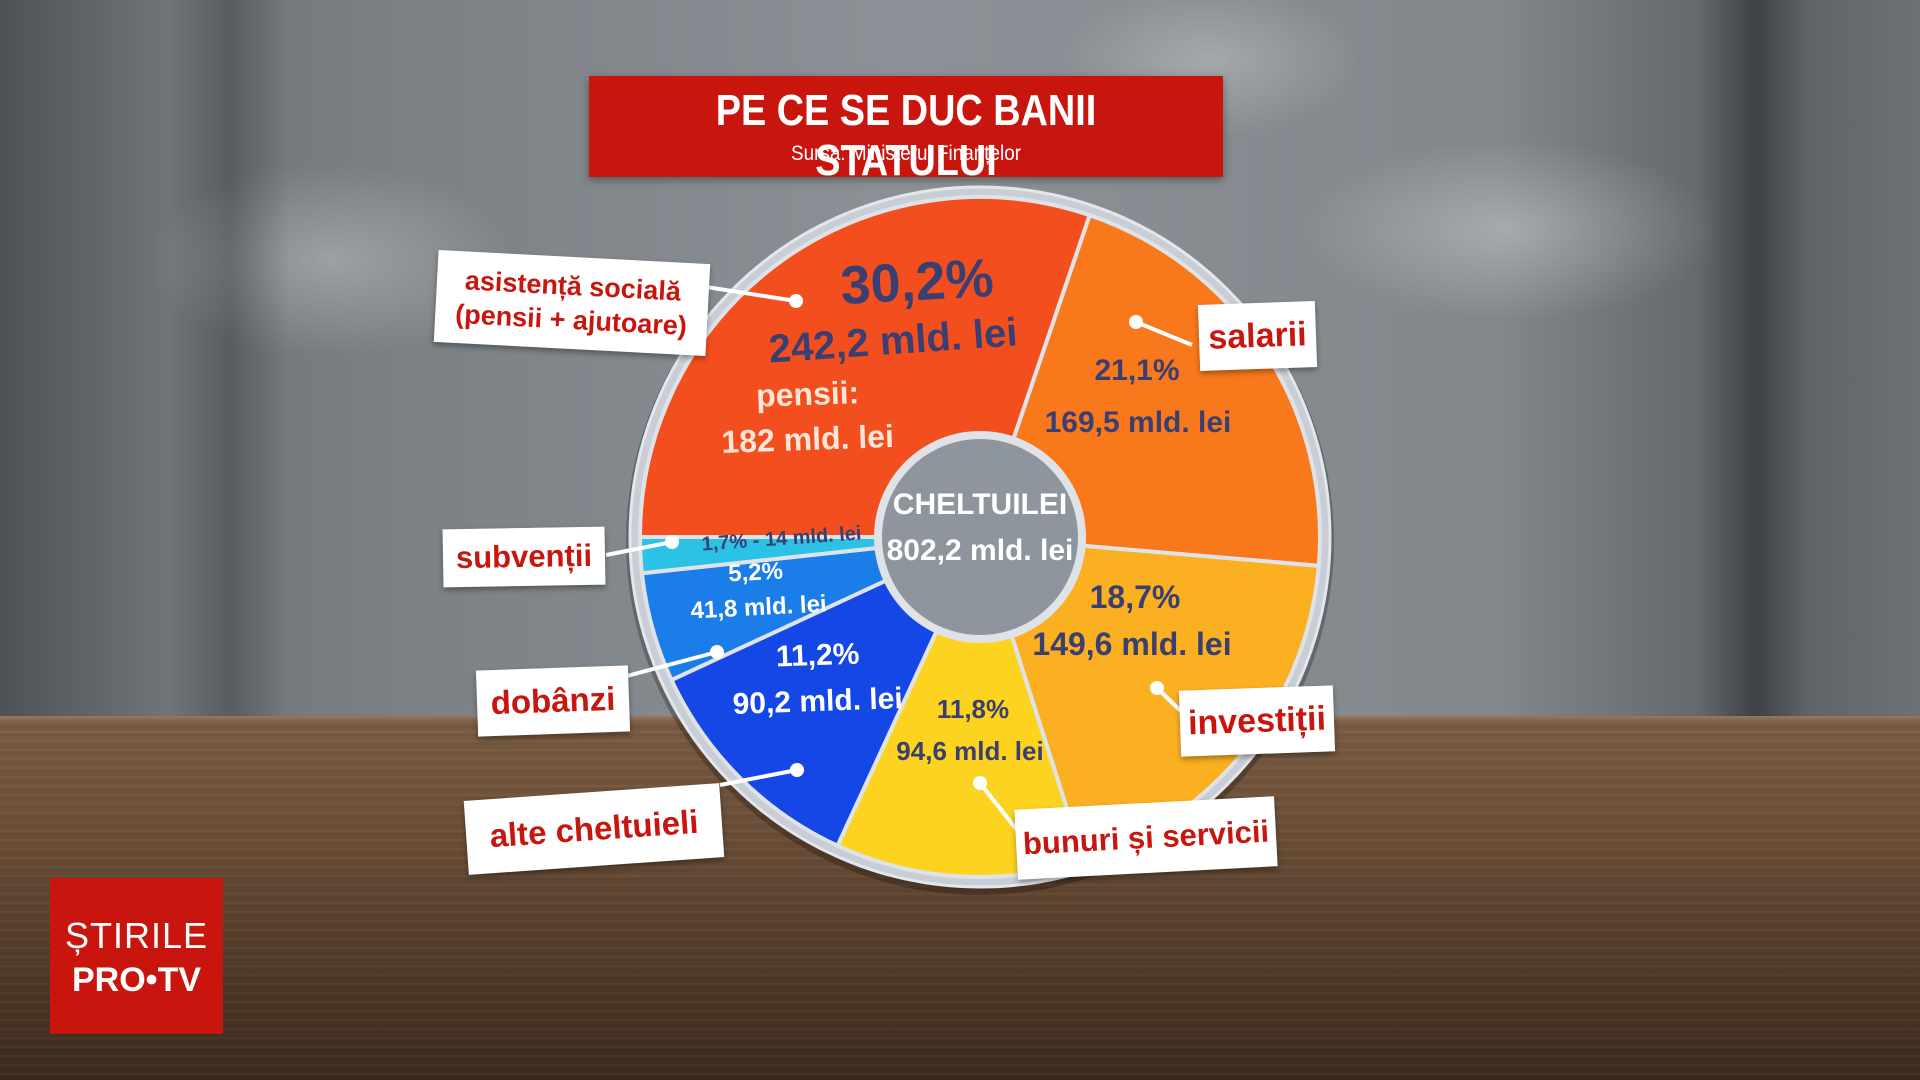  I want to click on label-salarii-text: salarii, so click(1257, 335).